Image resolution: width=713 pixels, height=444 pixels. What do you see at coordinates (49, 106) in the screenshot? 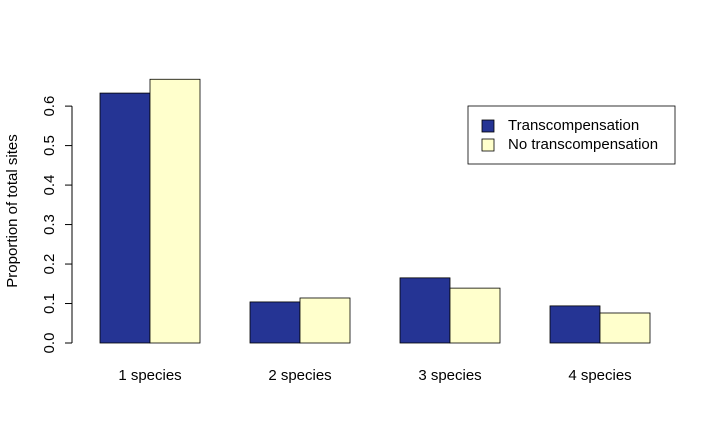
I see `y-tick-label: 0.6` at bounding box center [49, 106].